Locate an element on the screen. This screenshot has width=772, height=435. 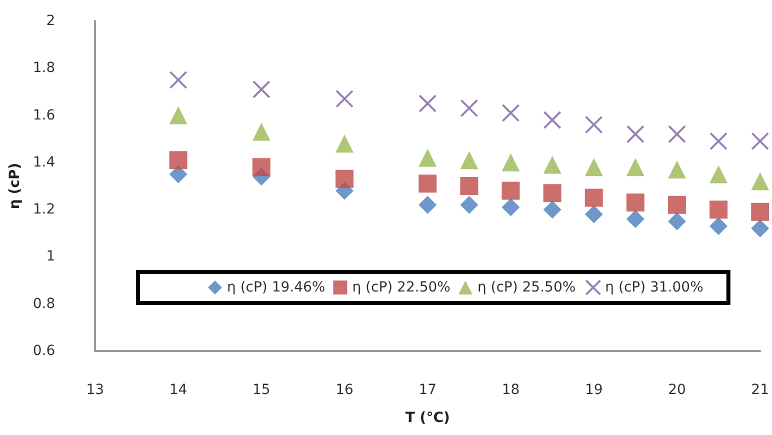
x-tick-label: 13 is located at coordinates (95, 390).